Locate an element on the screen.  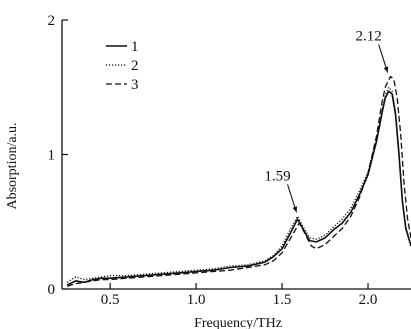
legend-label-1: 1 is located at coordinates (135, 47).